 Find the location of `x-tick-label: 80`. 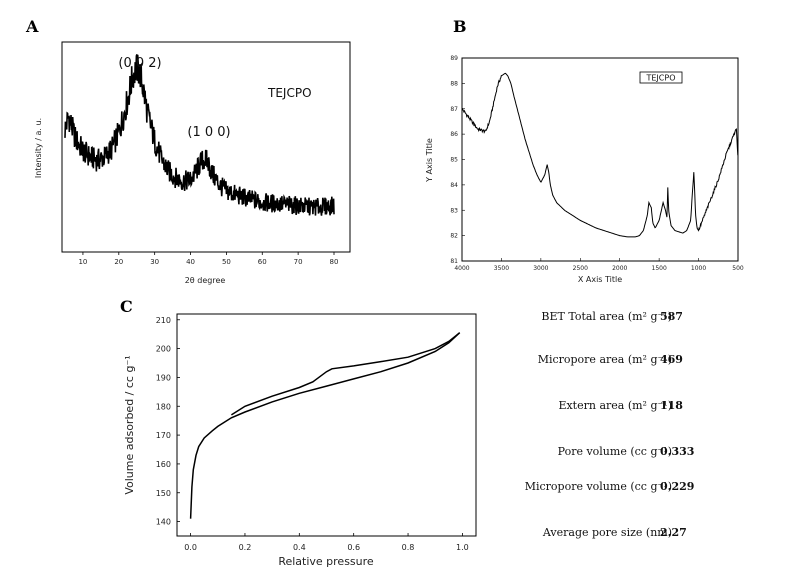

x-tick-label: 80 is located at coordinates (334, 262).